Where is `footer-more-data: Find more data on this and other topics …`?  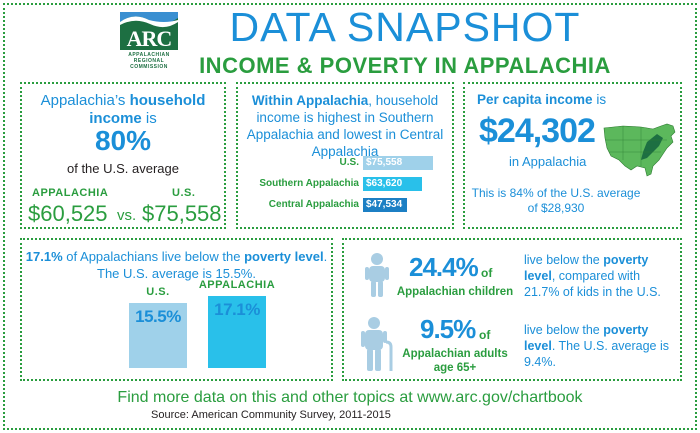 footer-more-data: Find more data on this and other topics … is located at coordinates (350, 397).